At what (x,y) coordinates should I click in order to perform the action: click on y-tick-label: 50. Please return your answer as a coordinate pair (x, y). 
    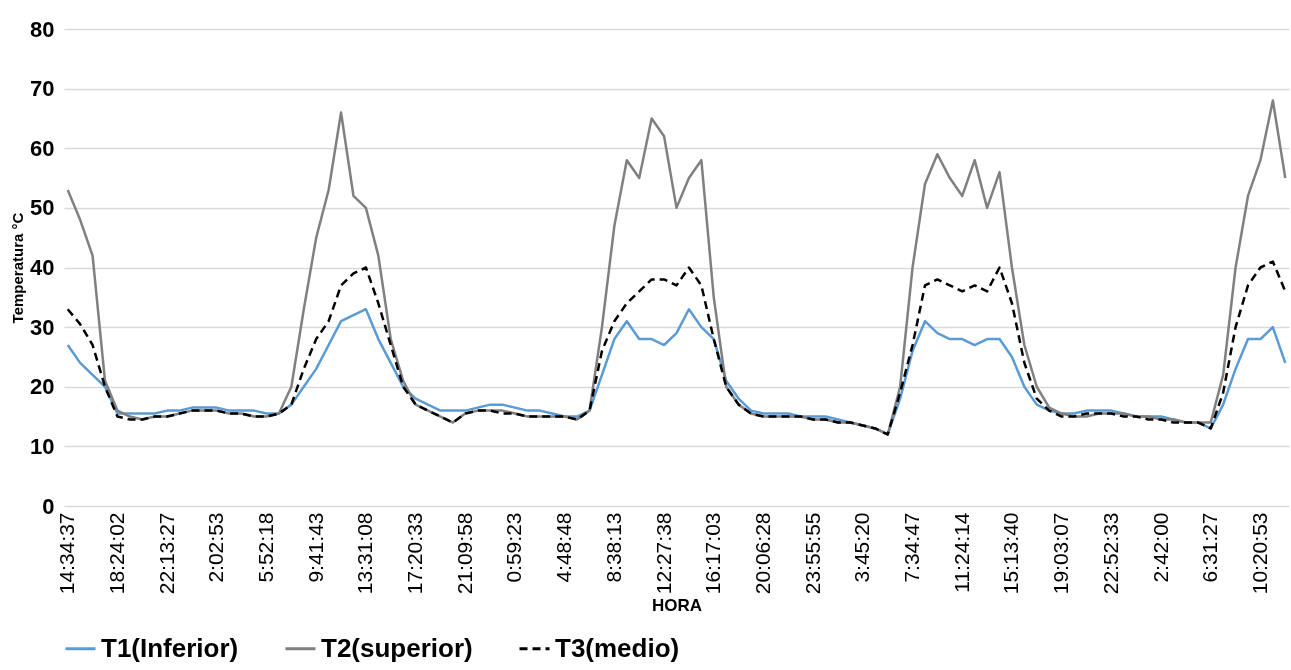
    Looking at the image, I should click on (42, 208).